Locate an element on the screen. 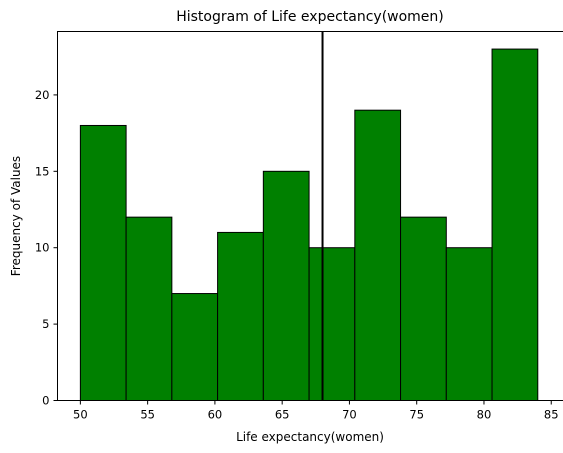 The image size is (563, 453). y-tick-label: 20 is located at coordinates (42, 95).